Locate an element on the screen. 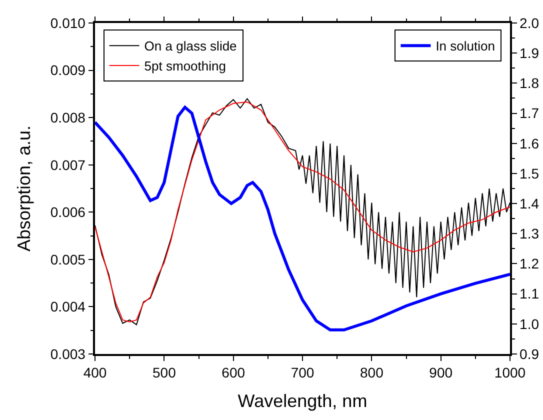  legend-label: On a glass slide is located at coordinates (190, 46).